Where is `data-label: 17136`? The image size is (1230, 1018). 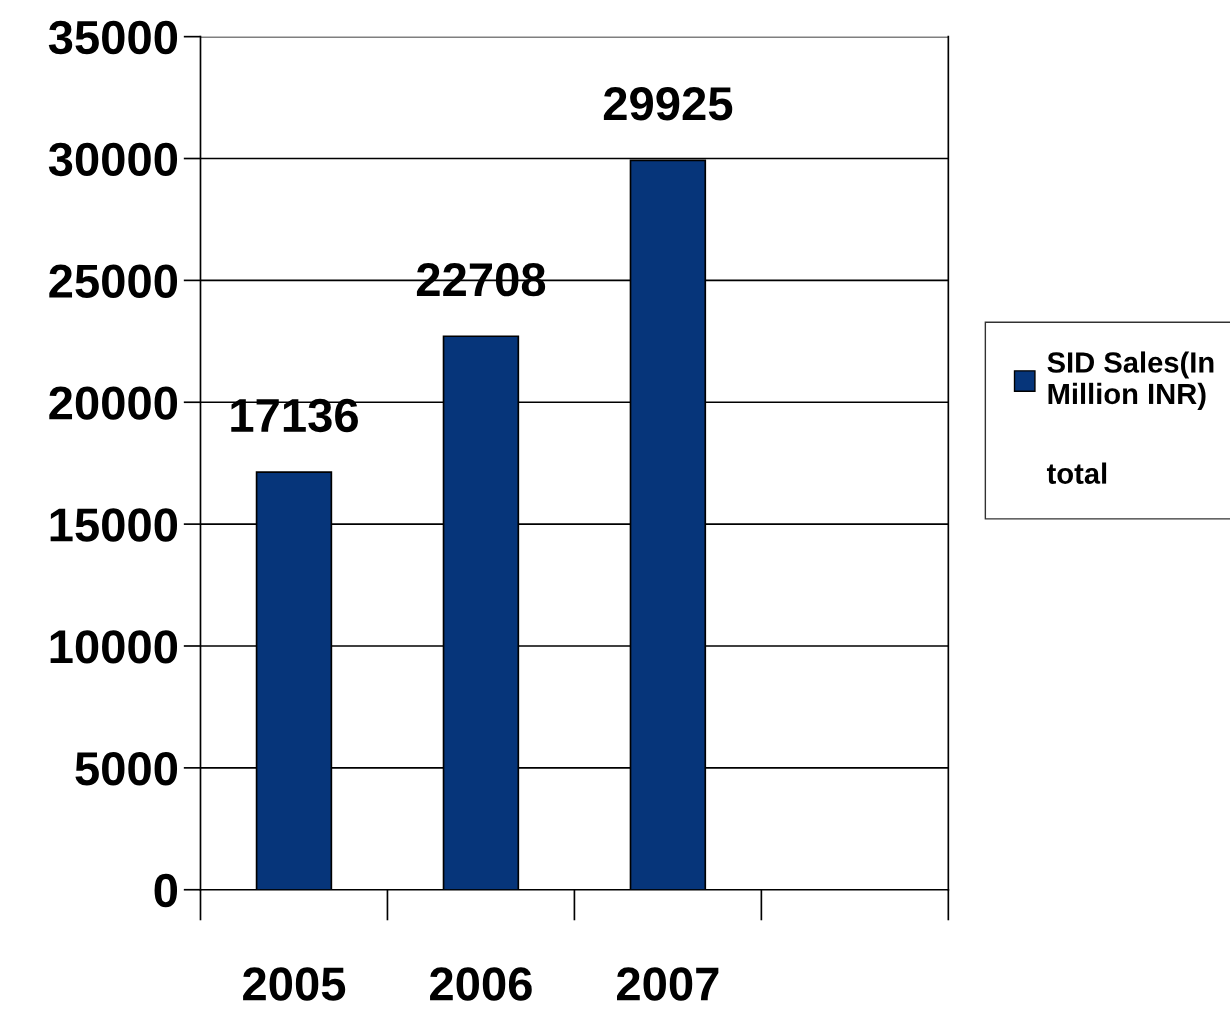 data-label: 17136 is located at coordinates (294, 415).